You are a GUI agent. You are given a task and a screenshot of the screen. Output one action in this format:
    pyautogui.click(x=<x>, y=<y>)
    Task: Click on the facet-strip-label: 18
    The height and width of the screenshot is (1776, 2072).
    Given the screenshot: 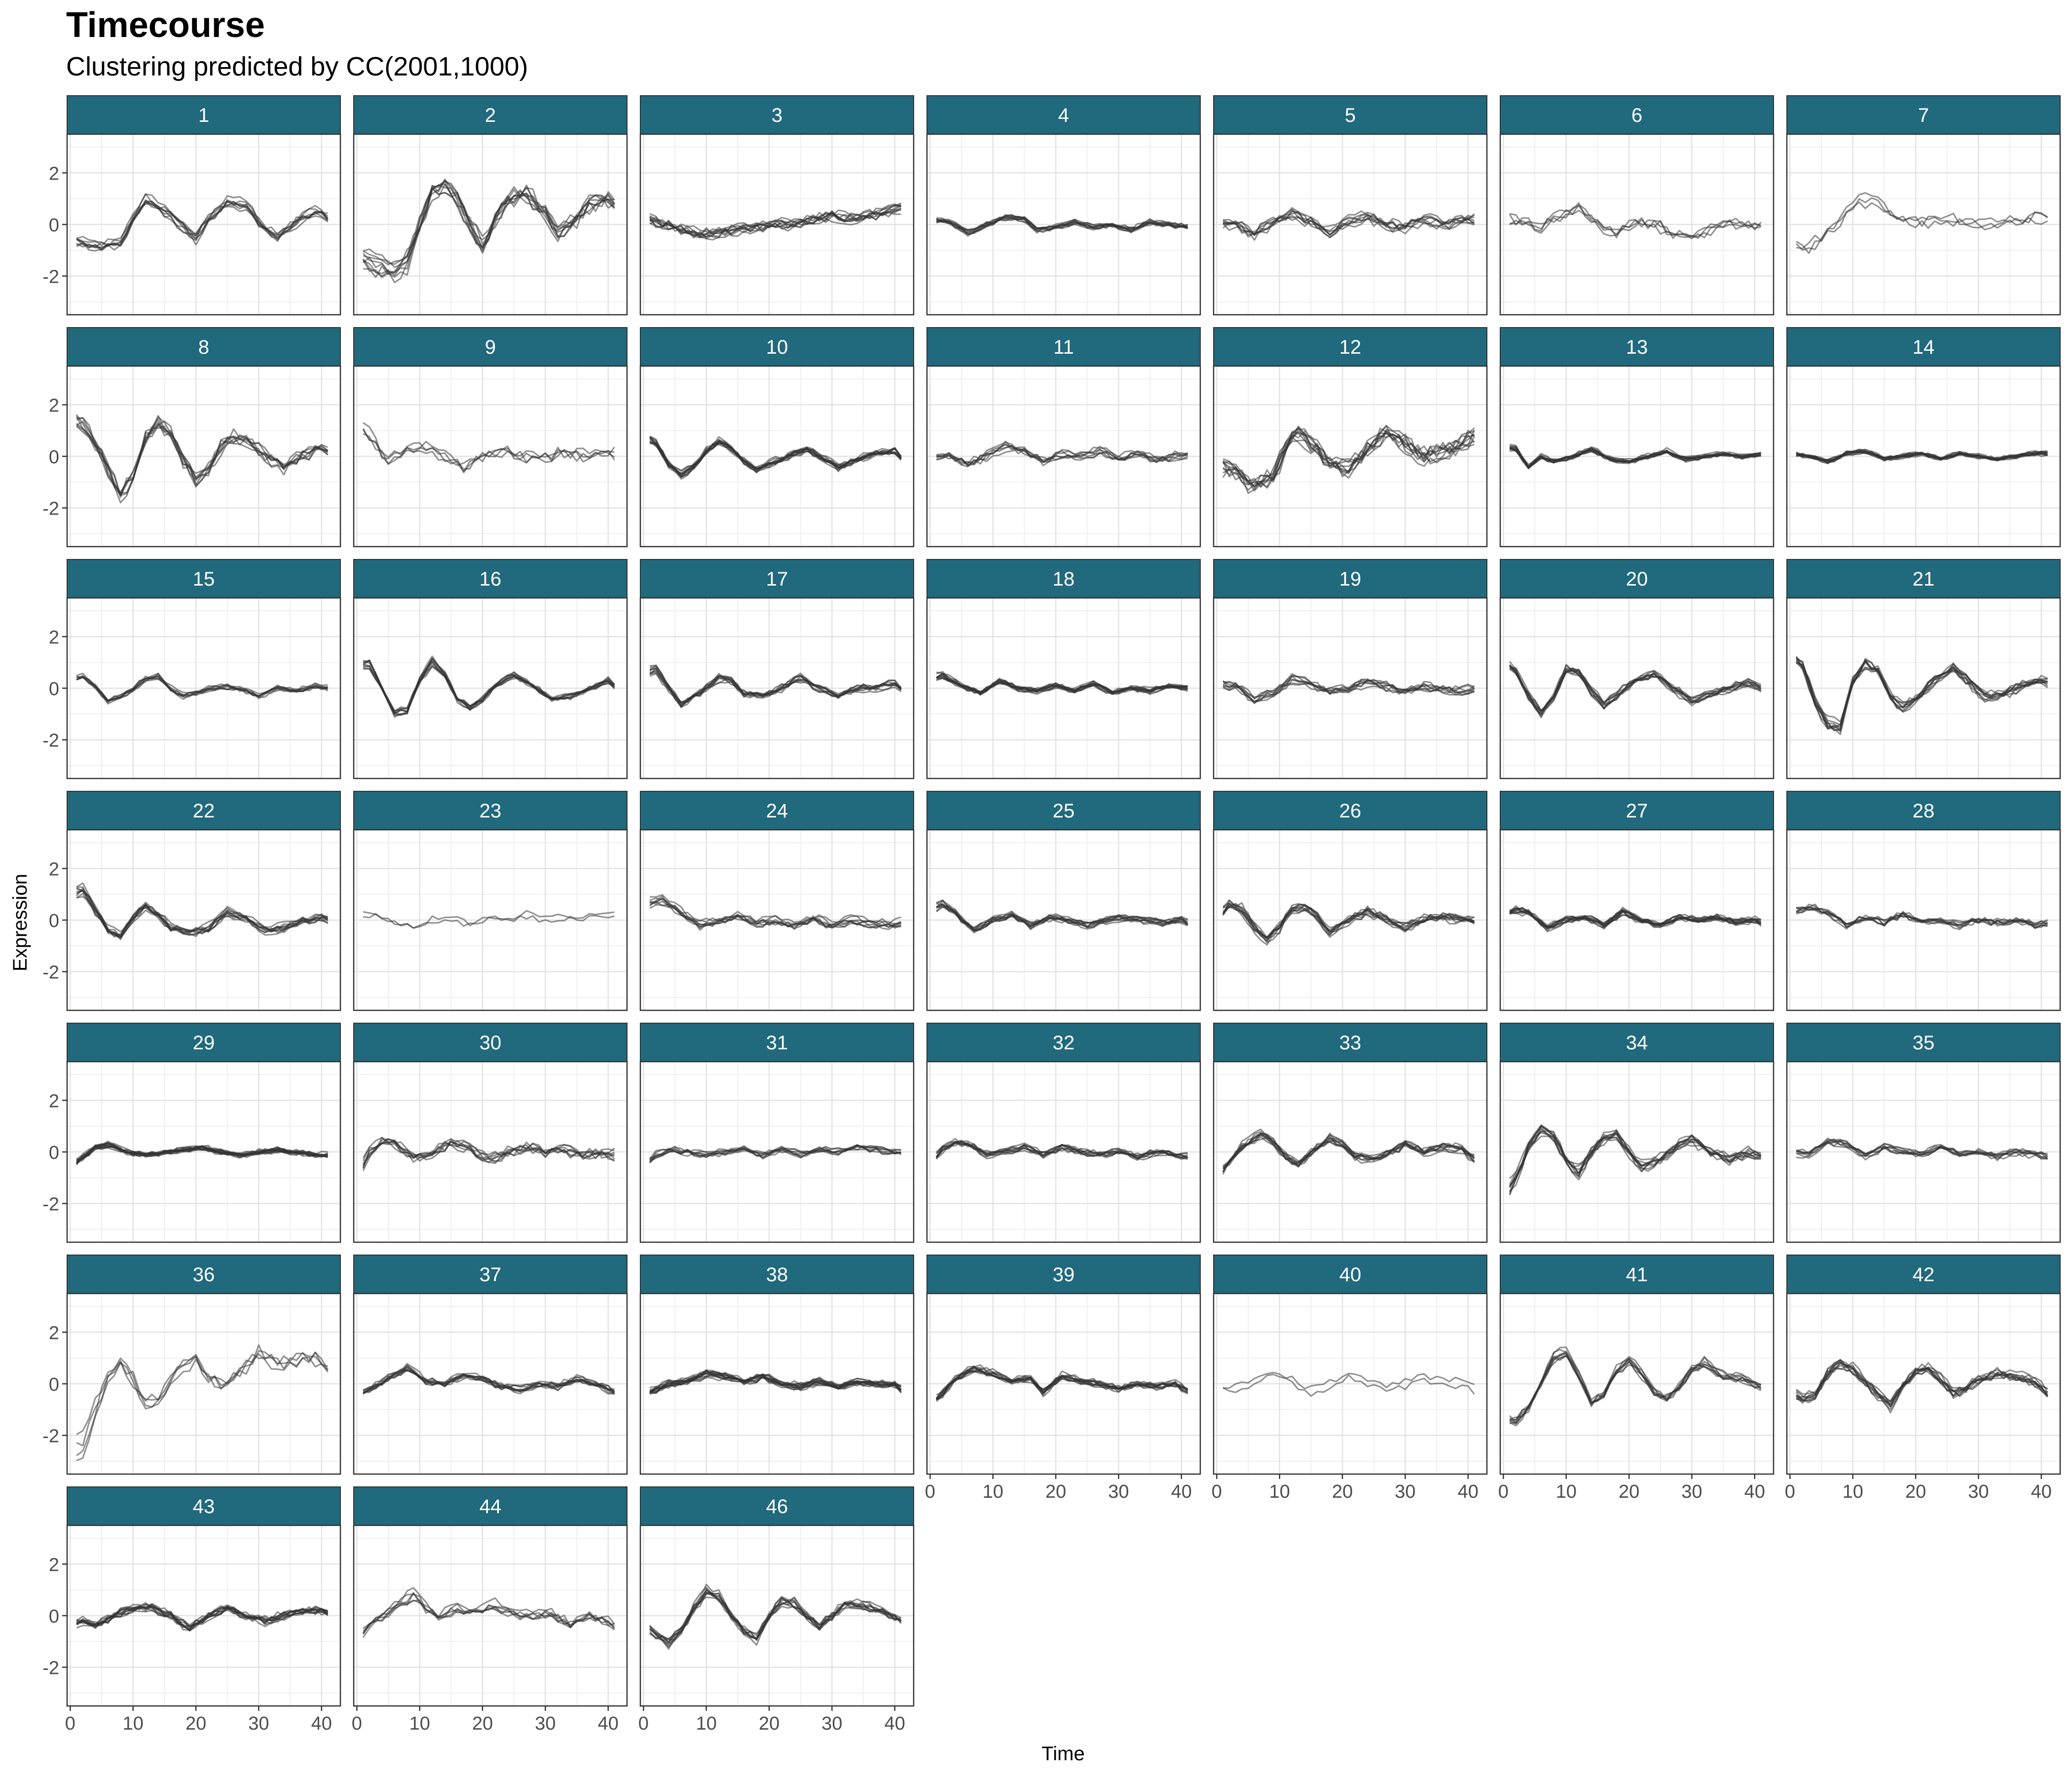 What is the action you would take?
    pyautogui.click(x=1064, y=579)
    